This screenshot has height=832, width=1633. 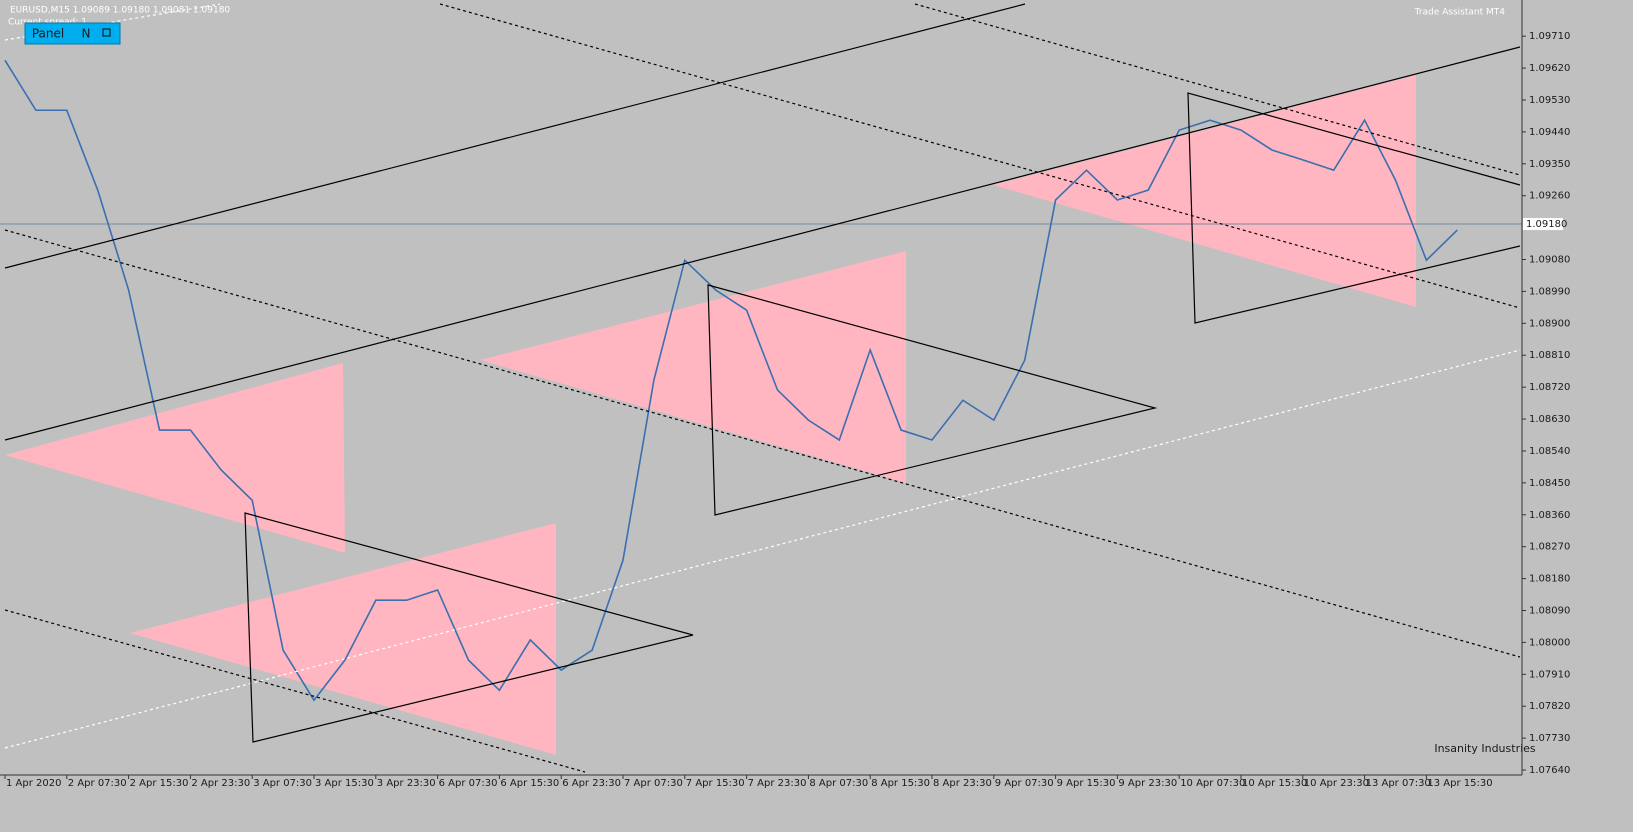 What do you see at coordinates (900, 783) in the screenshot?
I see `x-tick-label: 8 Apr 15:30` at bounding box center [900, 783].